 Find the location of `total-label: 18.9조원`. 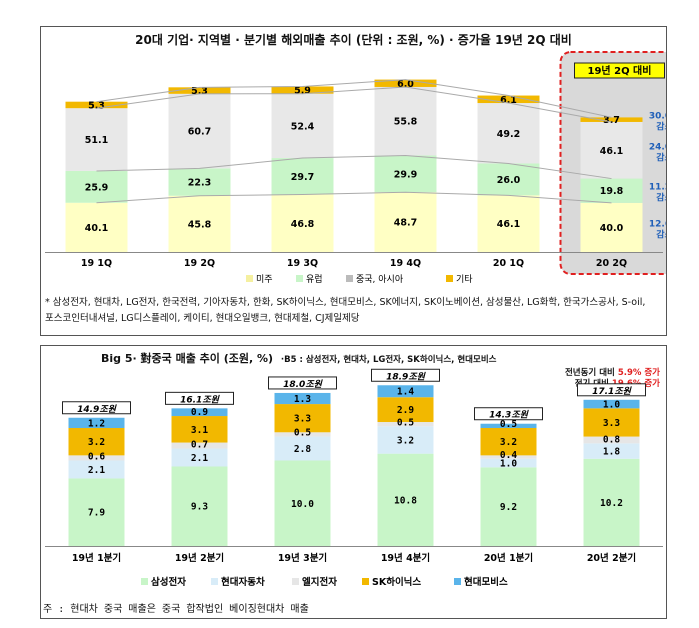

total-label: 18.9조원 is located at coordinates (406, 376).